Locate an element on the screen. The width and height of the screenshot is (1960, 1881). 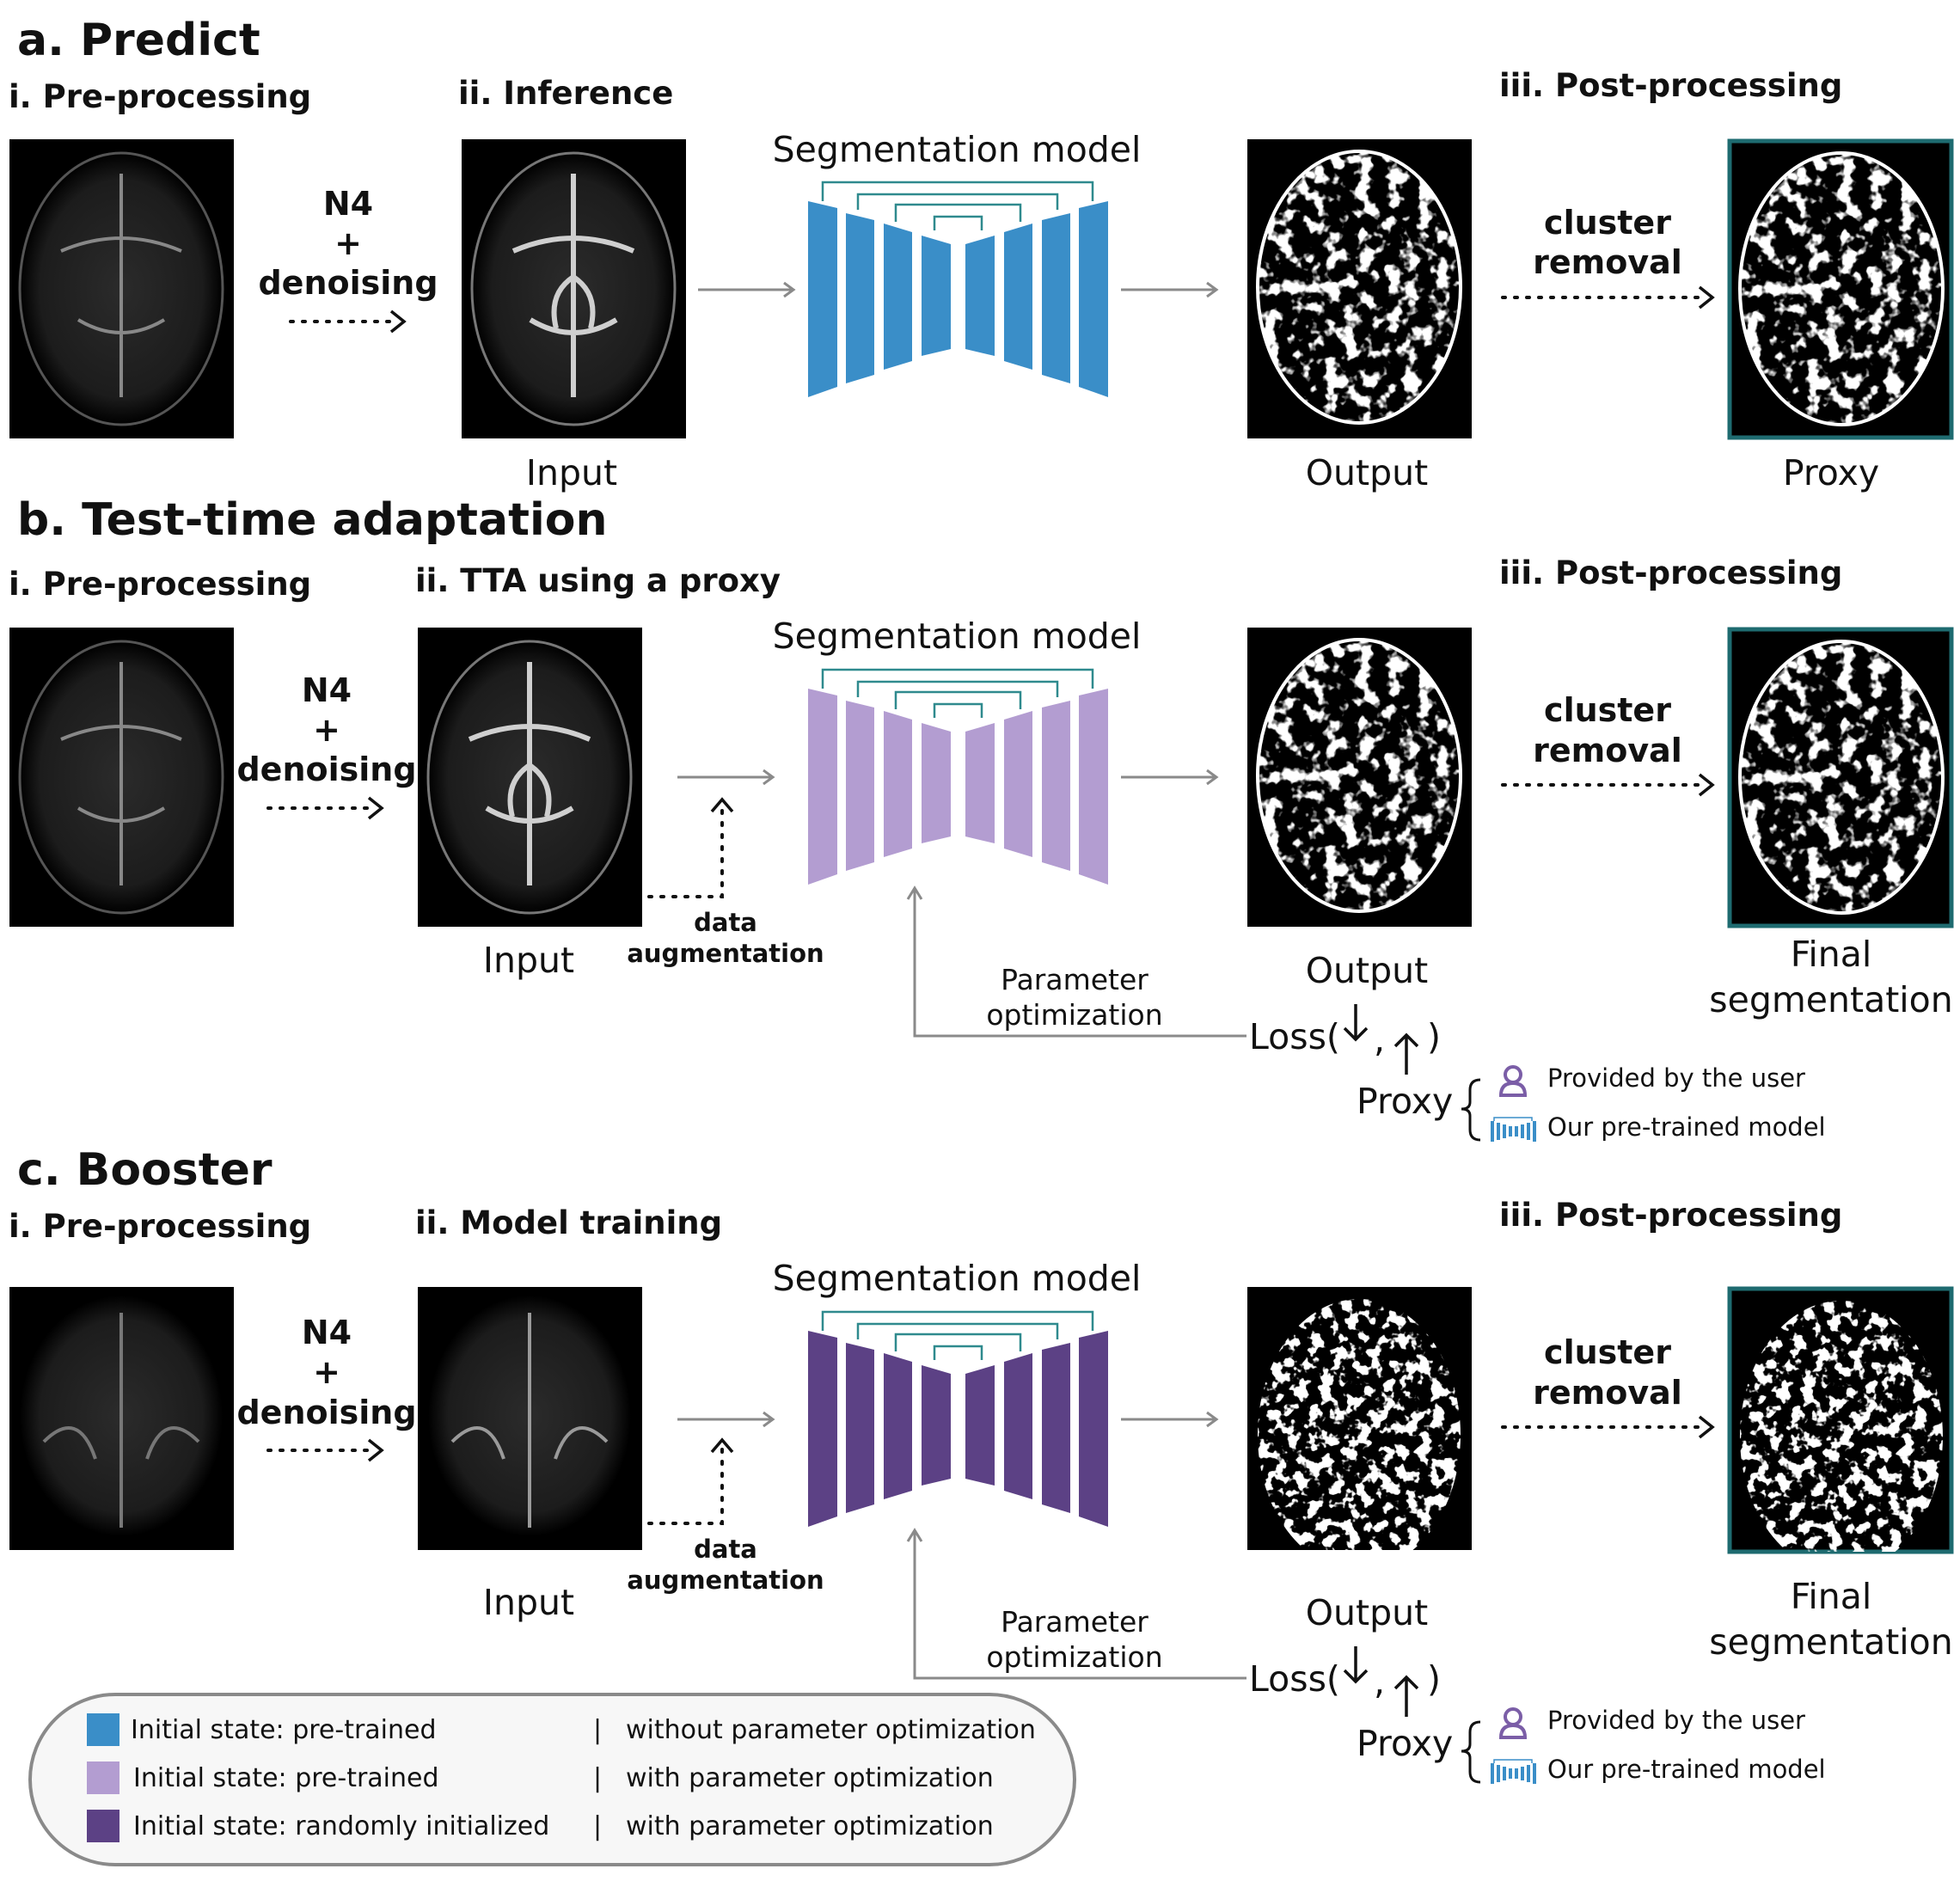
svg-text: denoising is located at coordinates (326, 770).